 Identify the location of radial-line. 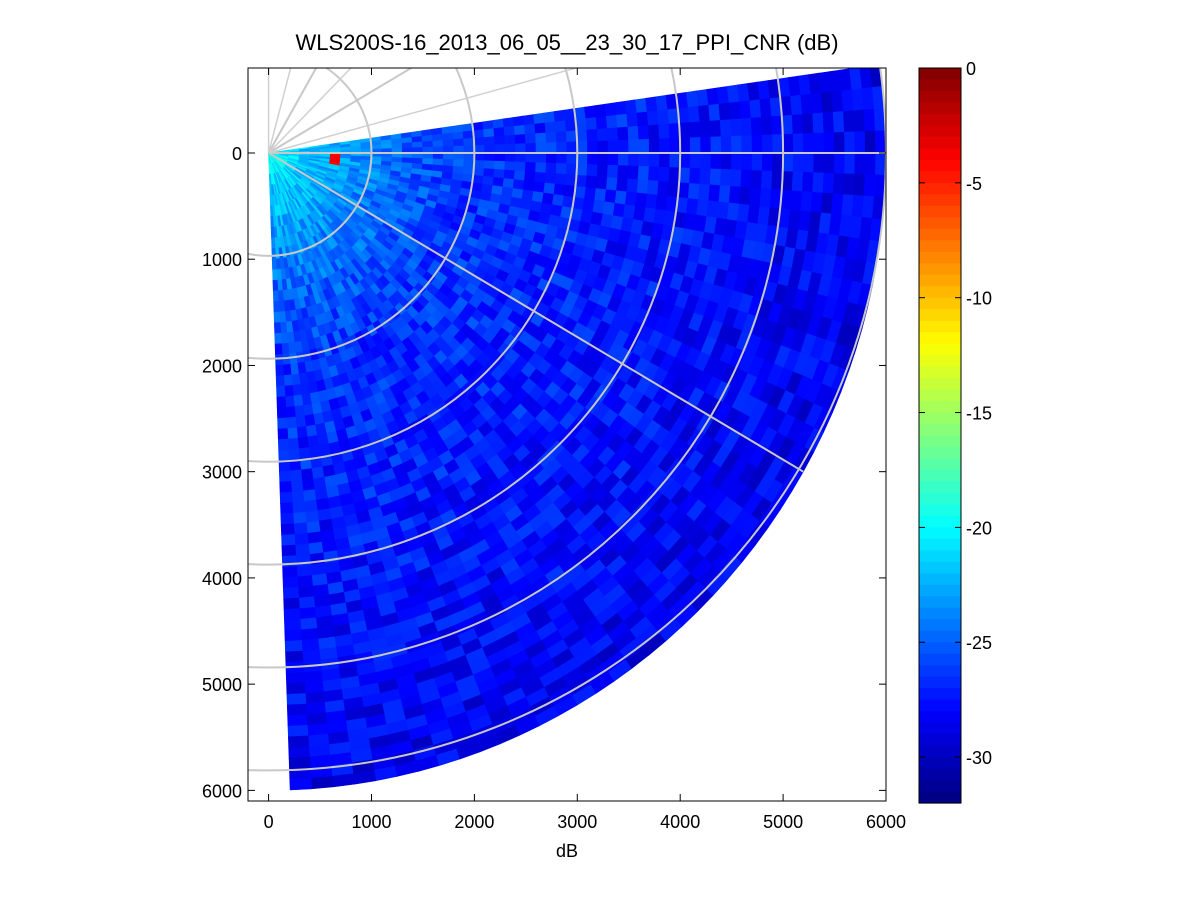
(341, 111).